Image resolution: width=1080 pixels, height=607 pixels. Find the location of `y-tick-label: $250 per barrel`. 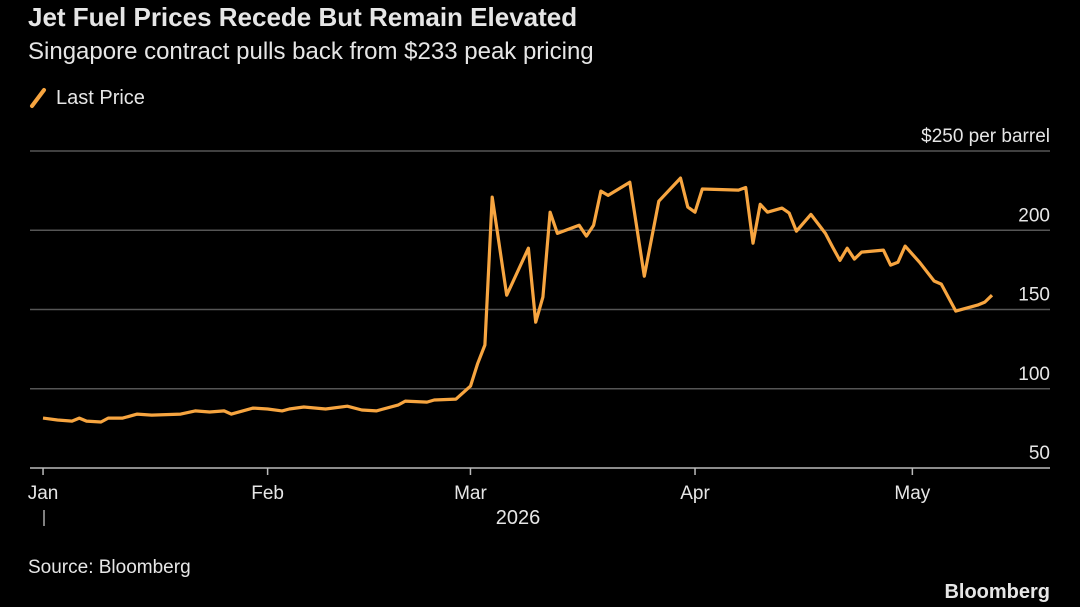

y-tick-label: $250 per barrel is located at coordinates (985, 136).